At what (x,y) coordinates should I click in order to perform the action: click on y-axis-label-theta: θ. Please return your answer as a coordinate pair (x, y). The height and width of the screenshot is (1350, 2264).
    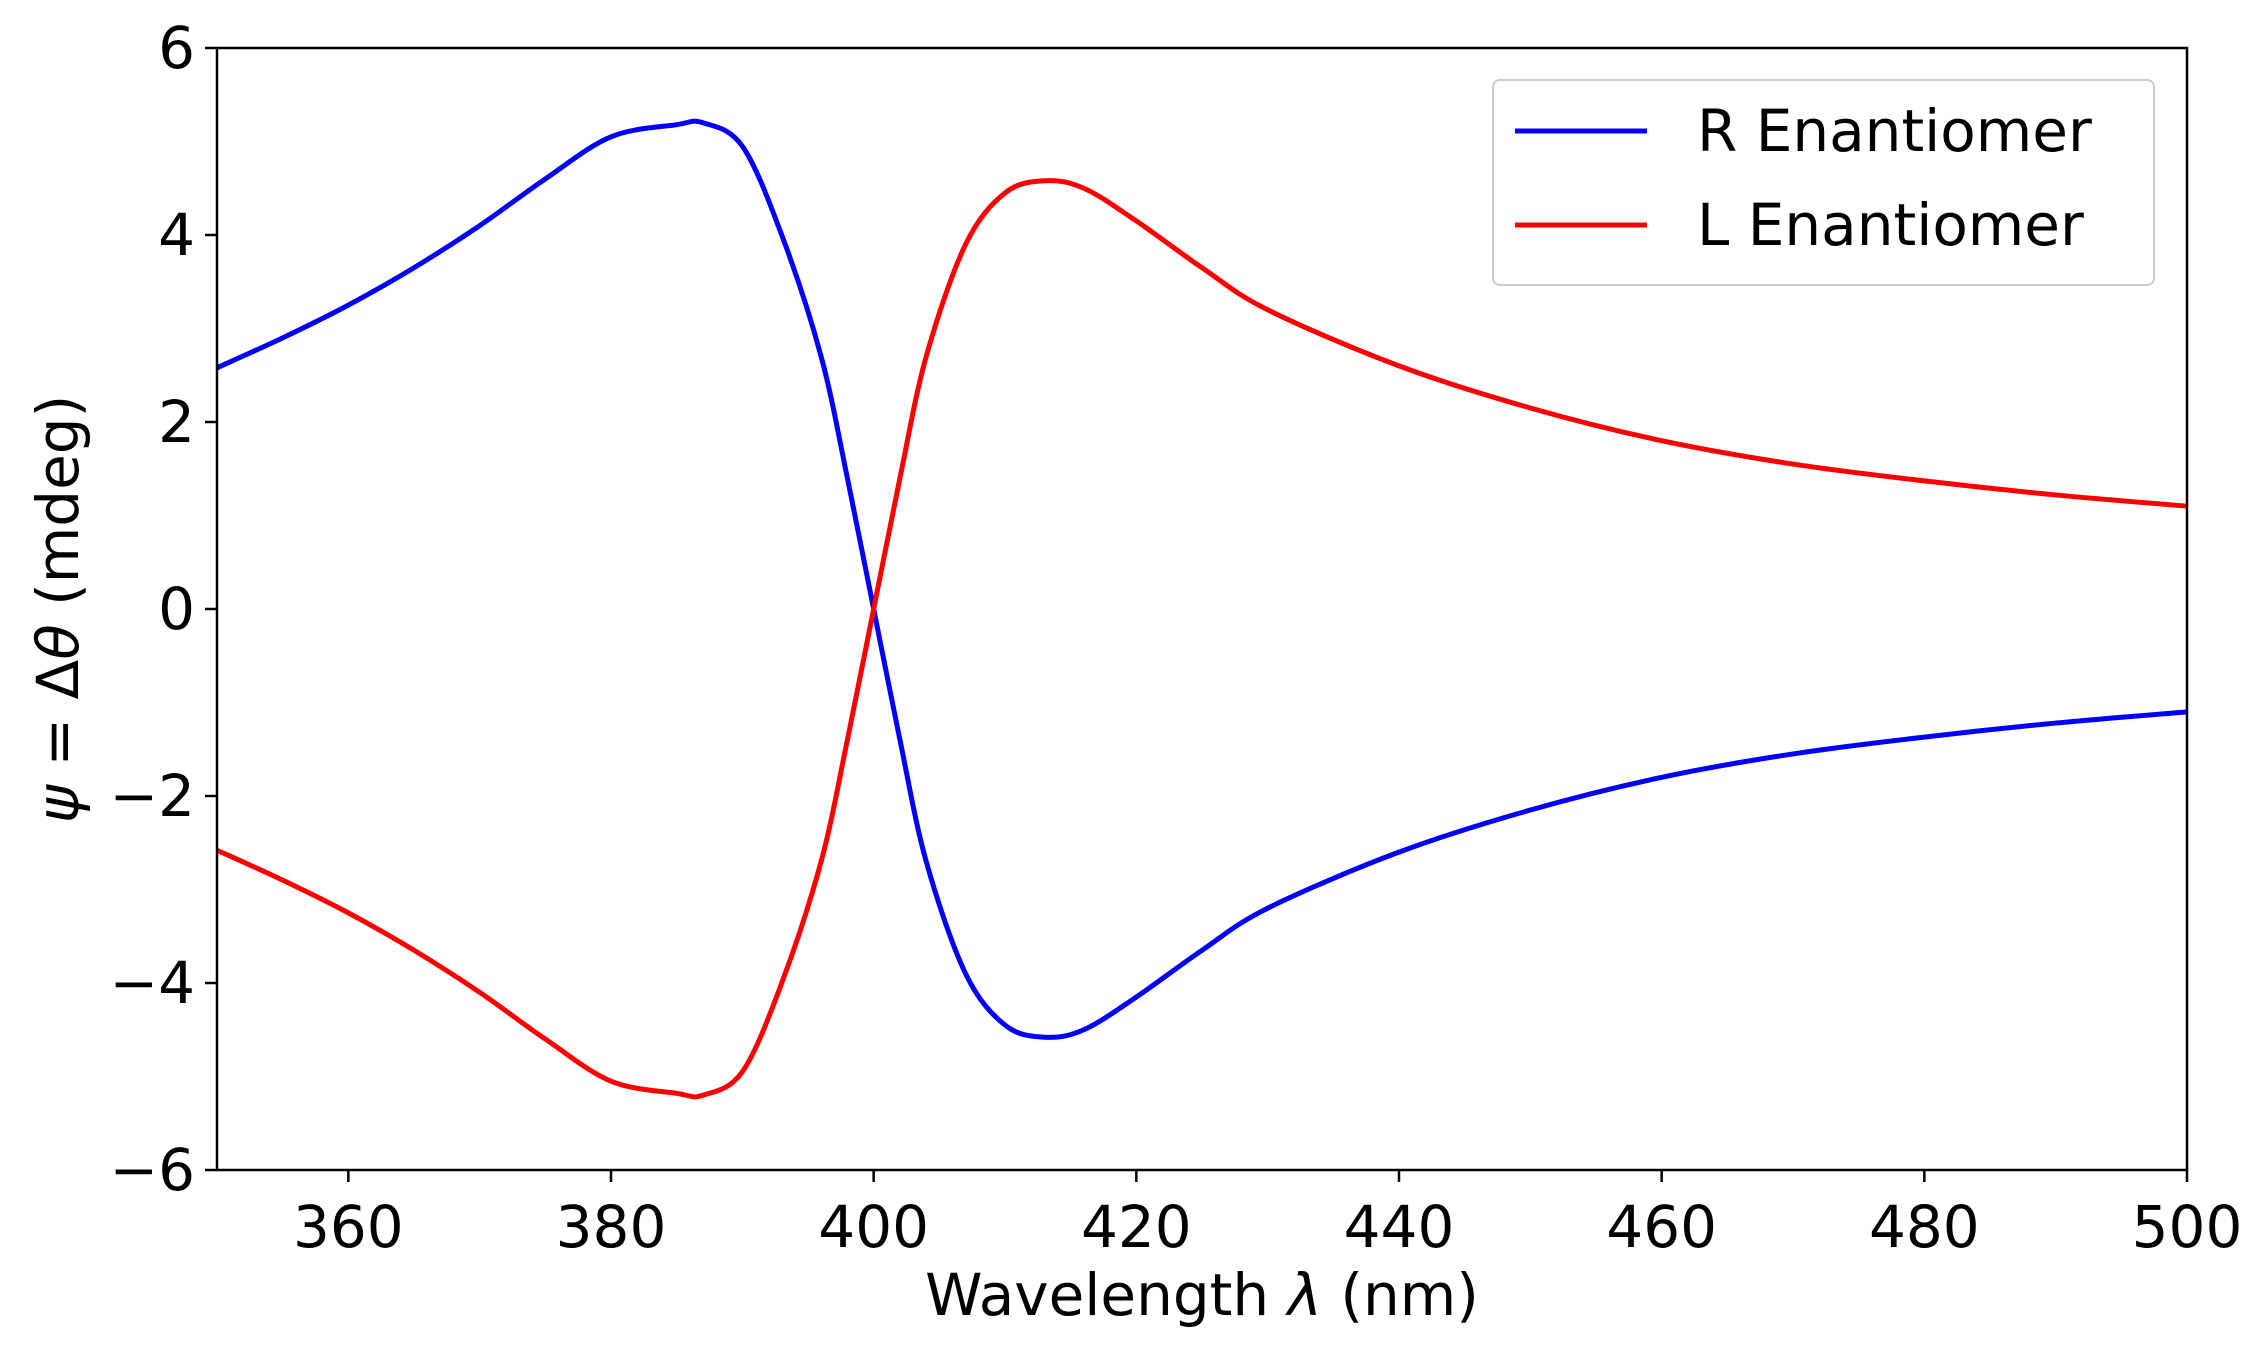
    Looking at the image, I should click on (58, 642).